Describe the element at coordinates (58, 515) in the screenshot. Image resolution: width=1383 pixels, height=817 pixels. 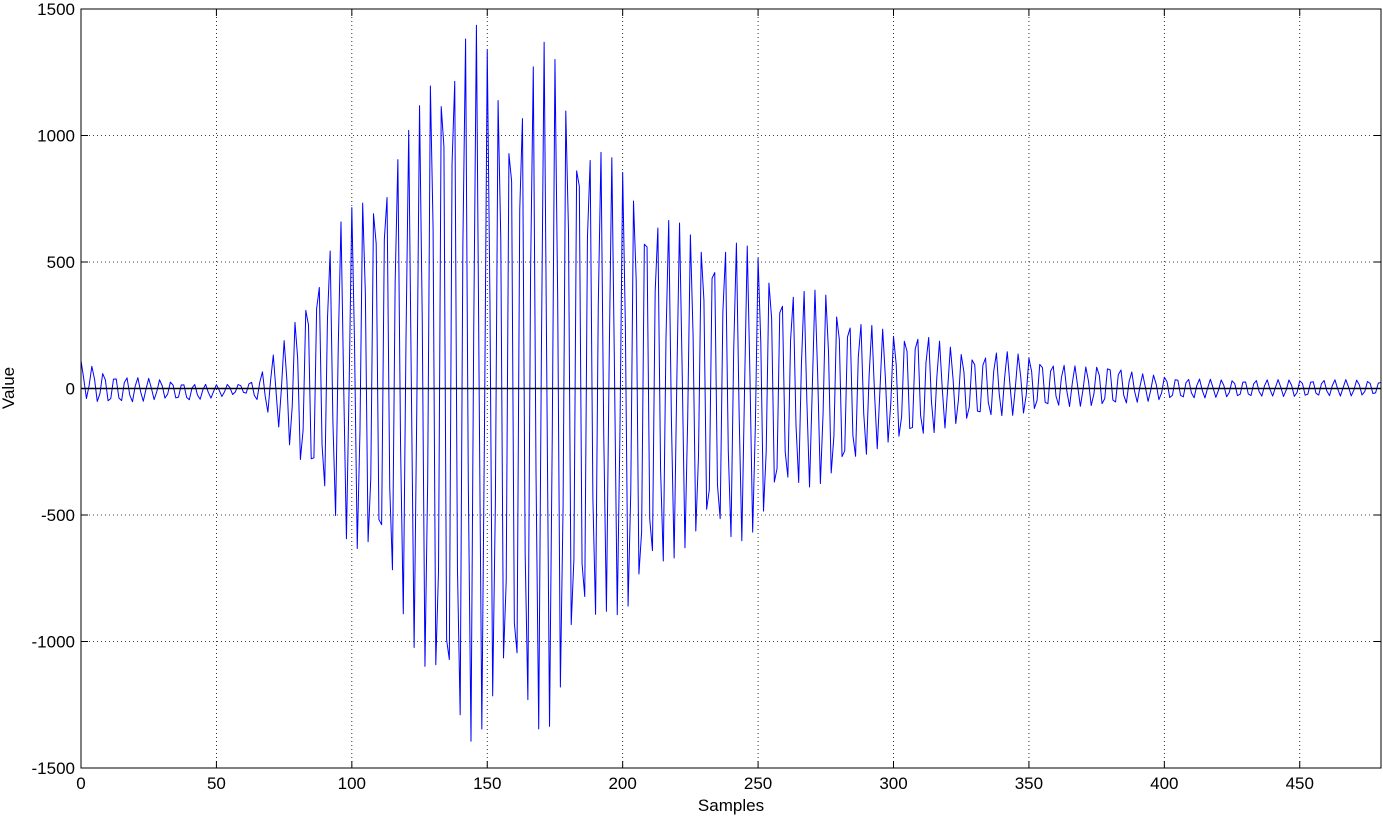
I see `y-tick-label: -500` at that location.